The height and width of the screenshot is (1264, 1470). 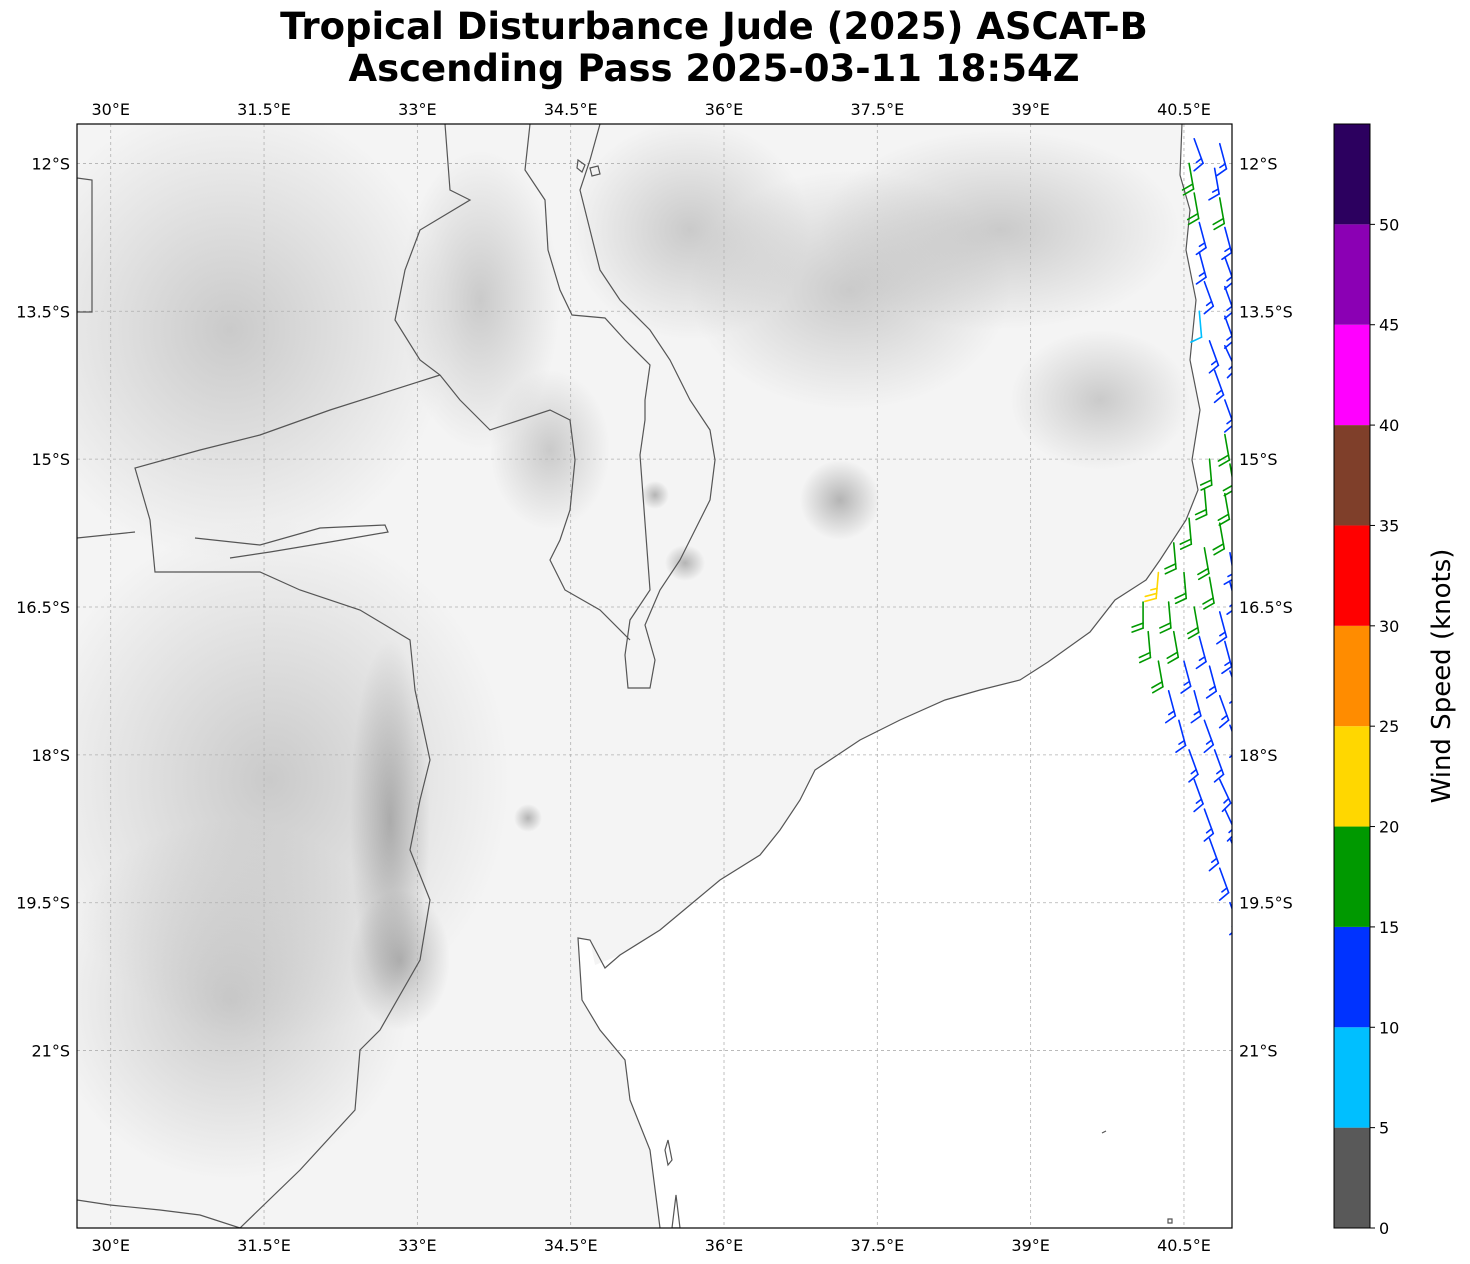 What do you see at coordinates (1384, 1128) in the screenshot?
I see `colorbar-tick-label: 5` at bounding box center [1384, 1128].